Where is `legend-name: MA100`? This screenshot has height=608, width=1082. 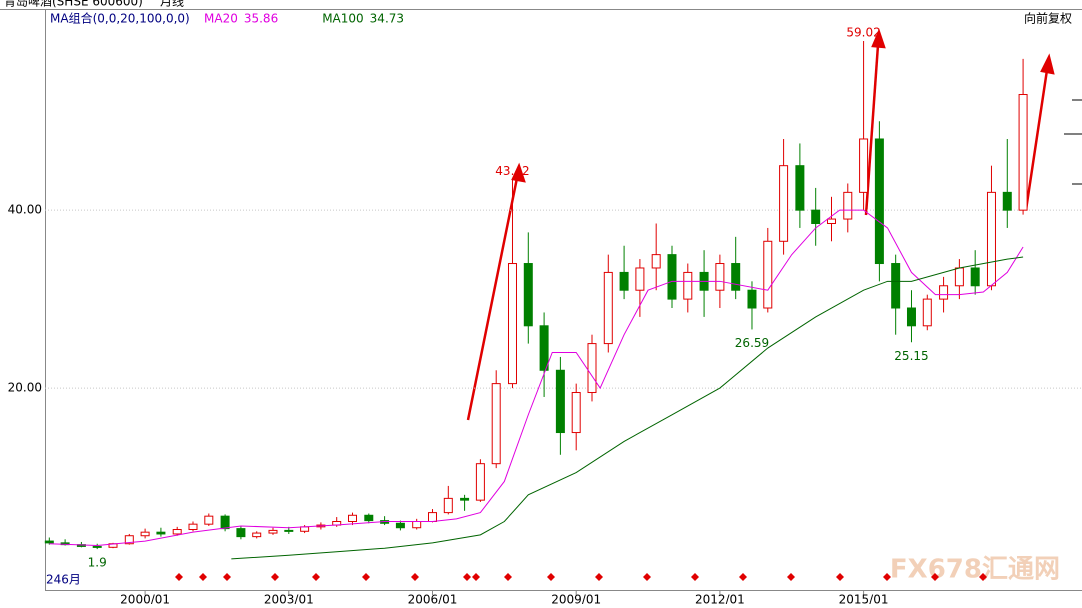 legend-name: MA100 is located at coordinates (342, 19).